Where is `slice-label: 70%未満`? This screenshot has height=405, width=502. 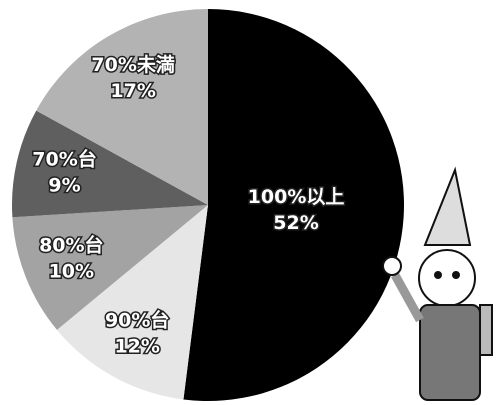 slice-label: 70%未満 is located at coordinates (132, 64).